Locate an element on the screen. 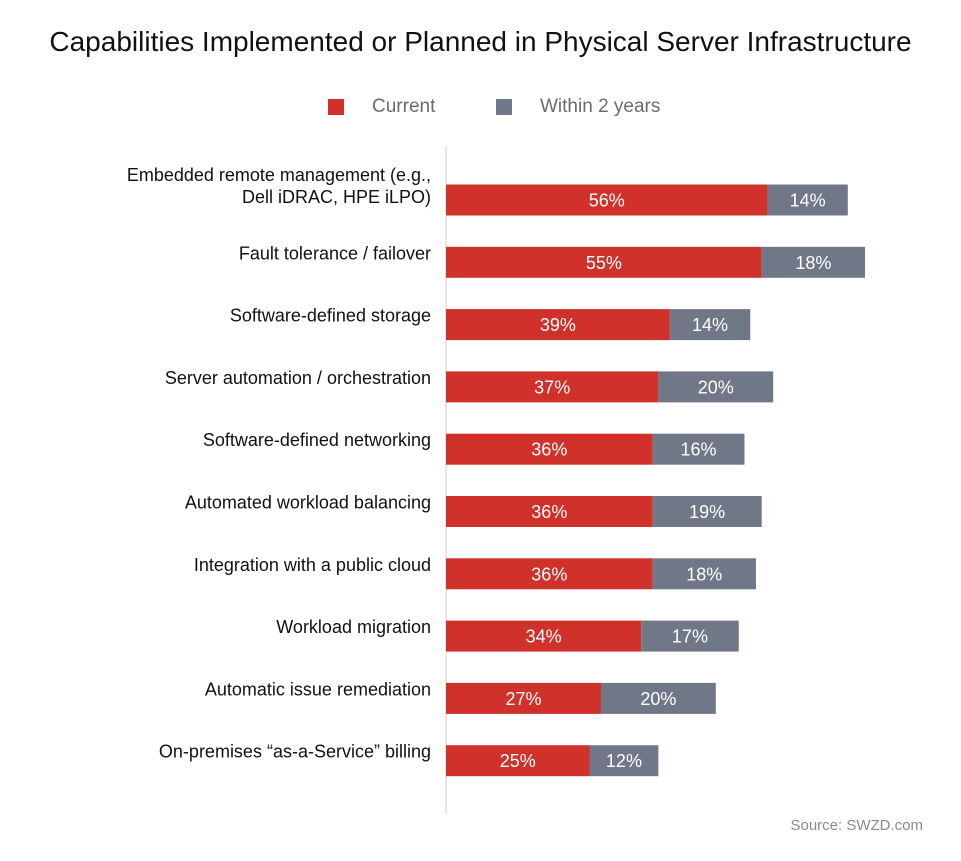  data-label-current: 56% is located at coordinates (607, 201).